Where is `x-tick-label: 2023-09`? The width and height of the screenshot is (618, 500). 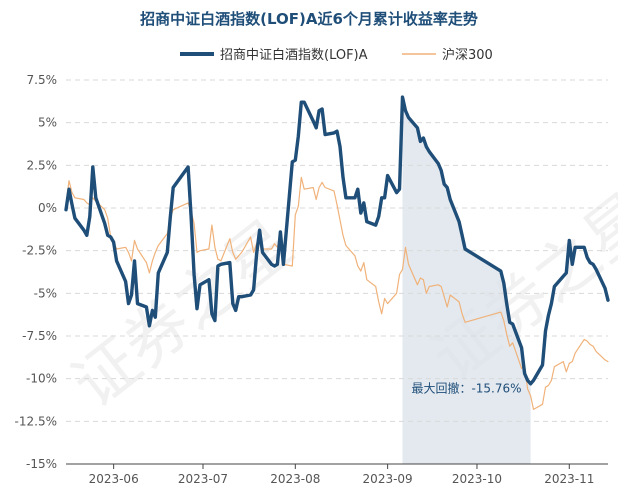
x-tick-label: 2023-09 is located at coordinates (388, 479).